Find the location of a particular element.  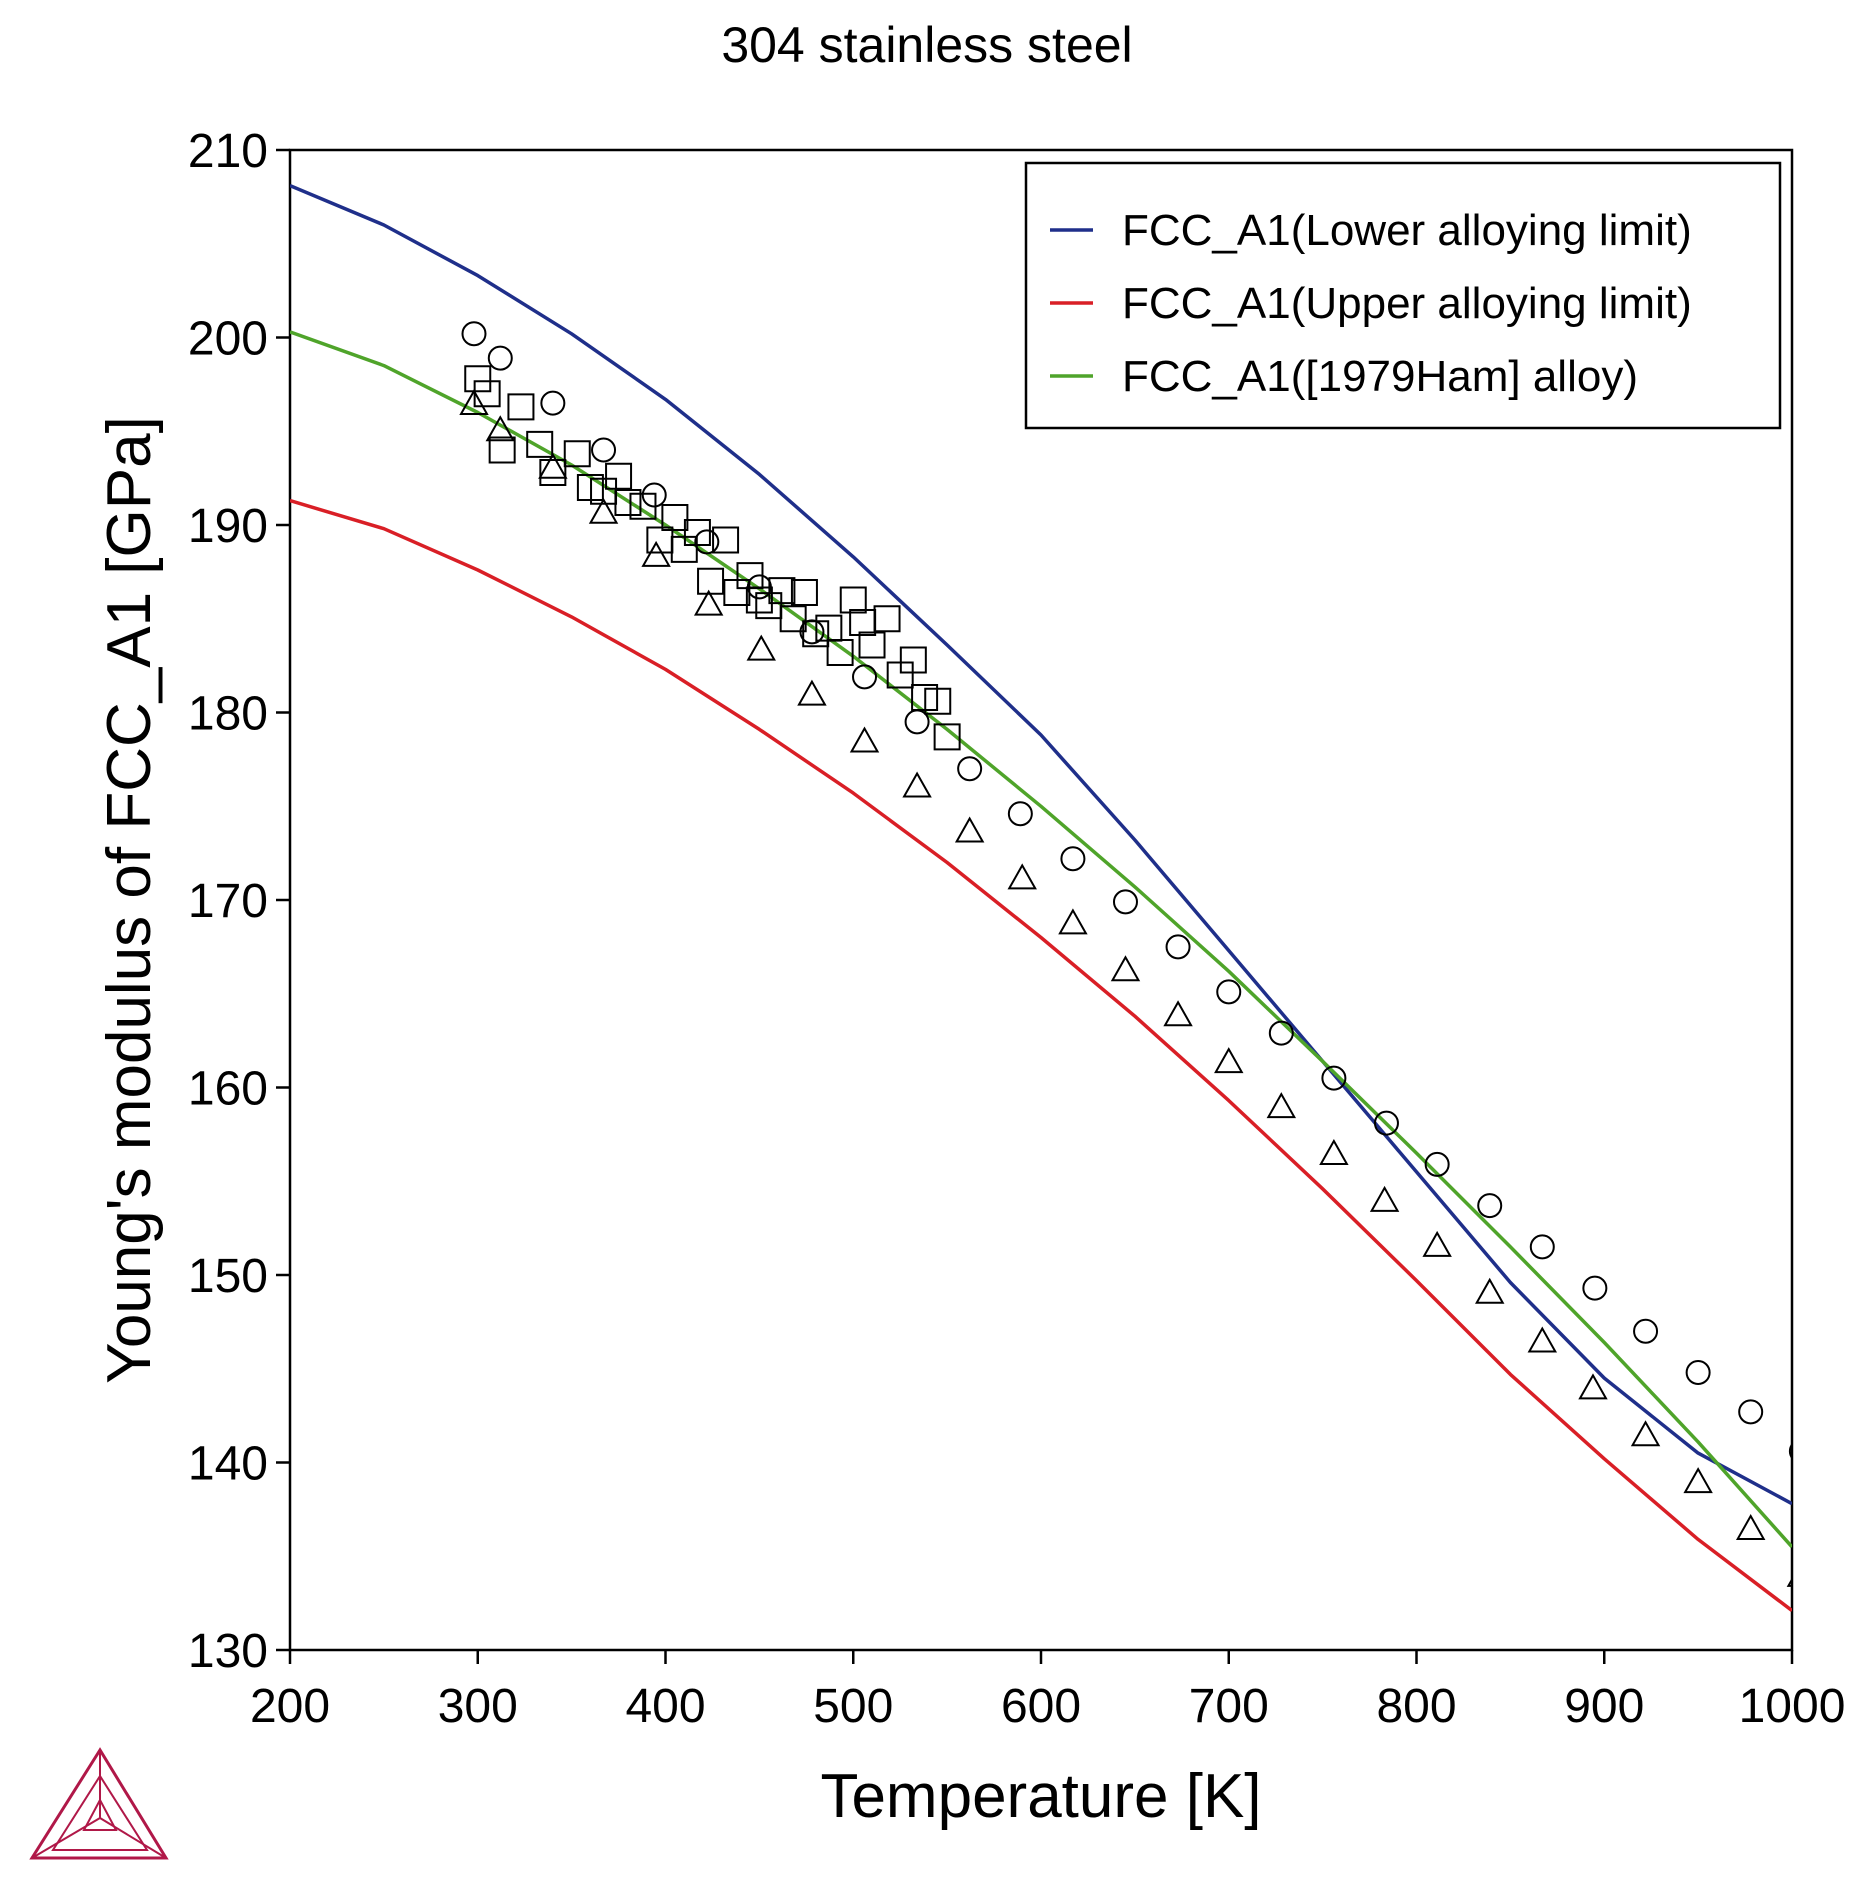

y-axis-label: Young's modulus of FCC_A1 [GPa] is located at coordinates (129, 900).